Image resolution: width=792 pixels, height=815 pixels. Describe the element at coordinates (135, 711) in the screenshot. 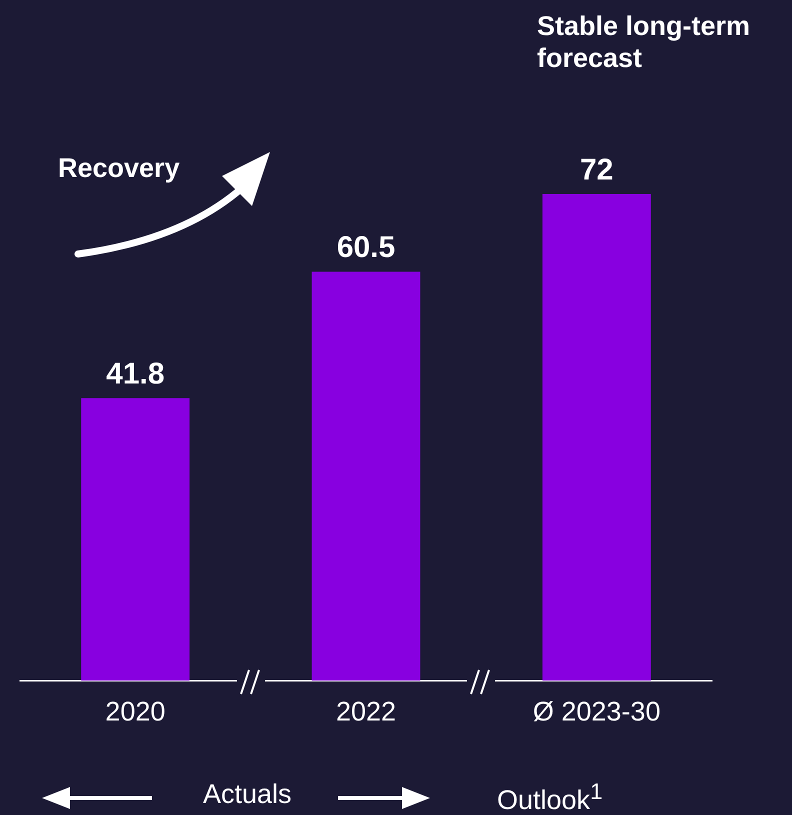

I see `x-tick-label: 2020` at that location.